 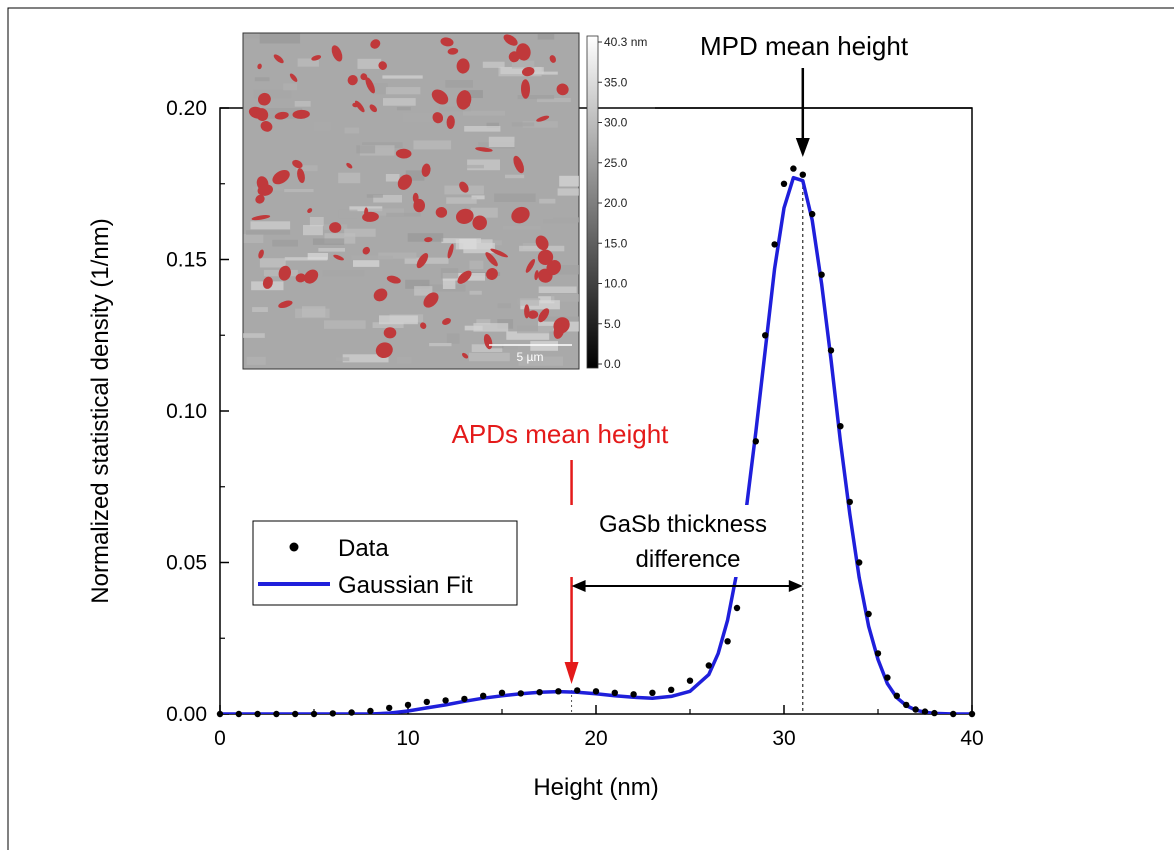 What do you see at coordinates (186, 563) in the screenshot?
I see `y-tick-label: 0.05` at bounding box center [186, 563].